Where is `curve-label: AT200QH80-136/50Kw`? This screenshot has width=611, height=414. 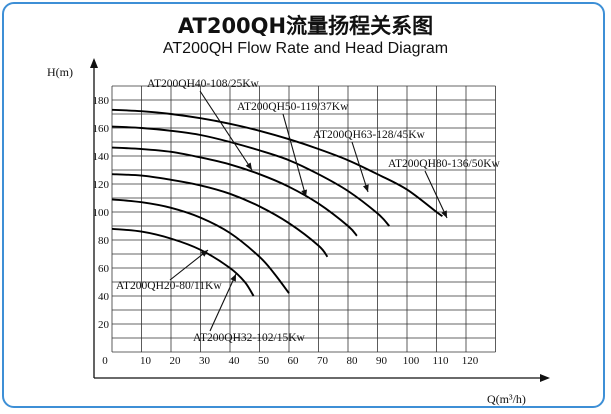 curve-label: AT200QH80-136/50Kw is located at coordinates (444, 164).